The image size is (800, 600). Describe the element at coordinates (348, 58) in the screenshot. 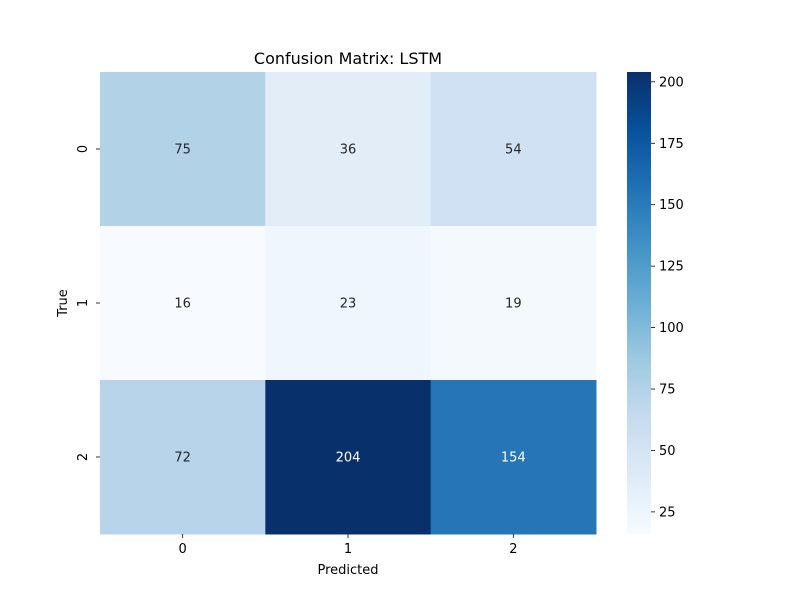

I see `chart-title: Confusion Matrix: LSTM` at that location.